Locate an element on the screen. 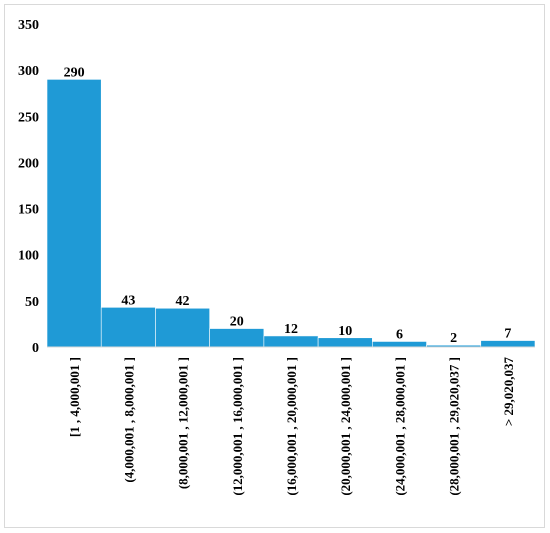 This screenshot has height=533, width=550. y-axis: 0 50 100 150 200 250 300 350 is located at coordinates (28, 187).